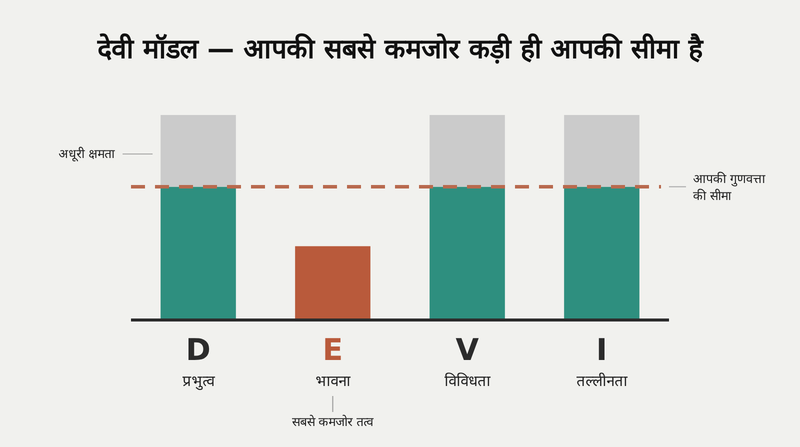 The image size is (800, 447). Describe the element at coordinates (332, 381) in the screenshot. I see `x-tick-label: भावना` at that location.